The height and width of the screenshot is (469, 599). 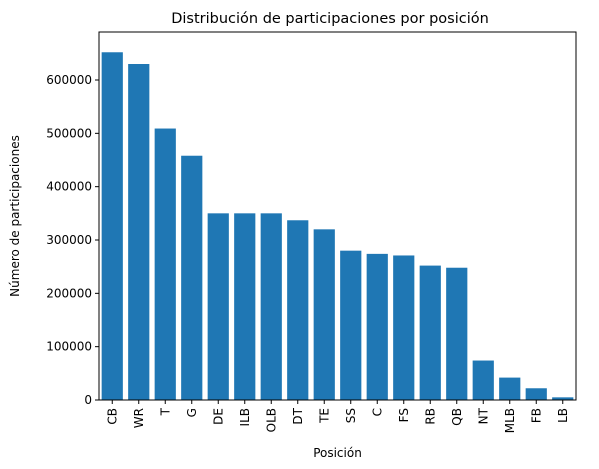 I want to click on bar-olb, so click(x=271, y=306).